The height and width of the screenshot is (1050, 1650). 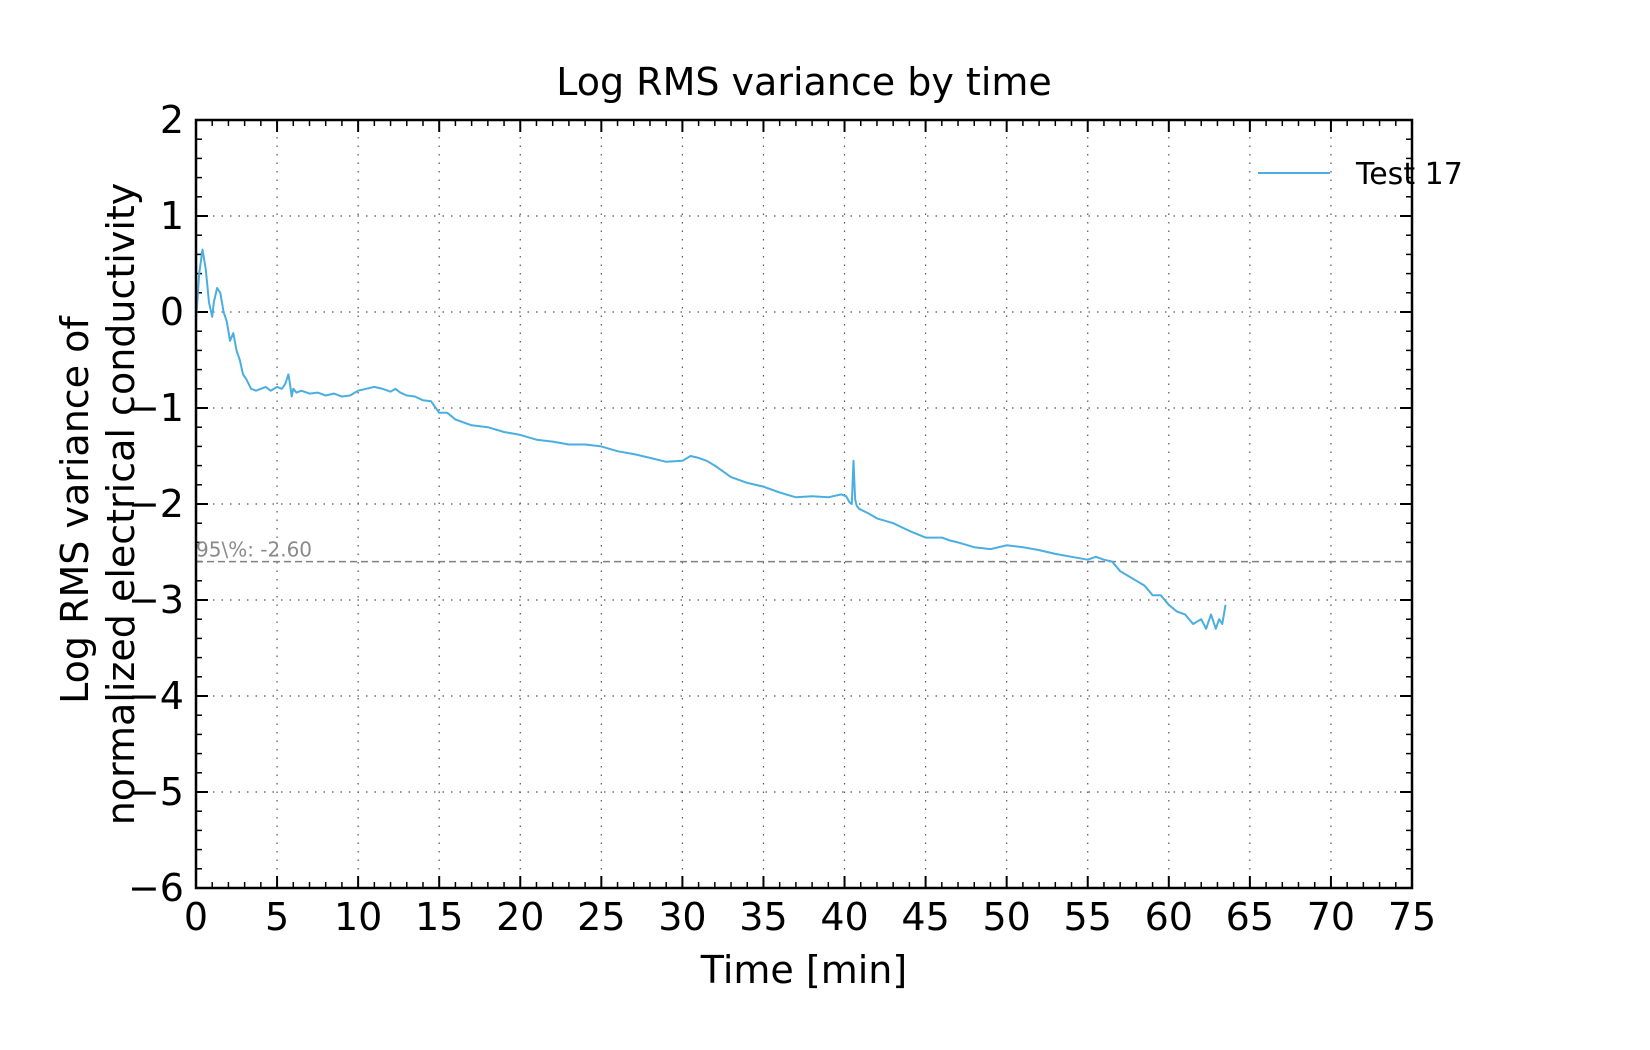 What do you see at coordinates (763, 917) in the screenshot?
I see `x-tick-label: 35` at bounding box center [763, 917].